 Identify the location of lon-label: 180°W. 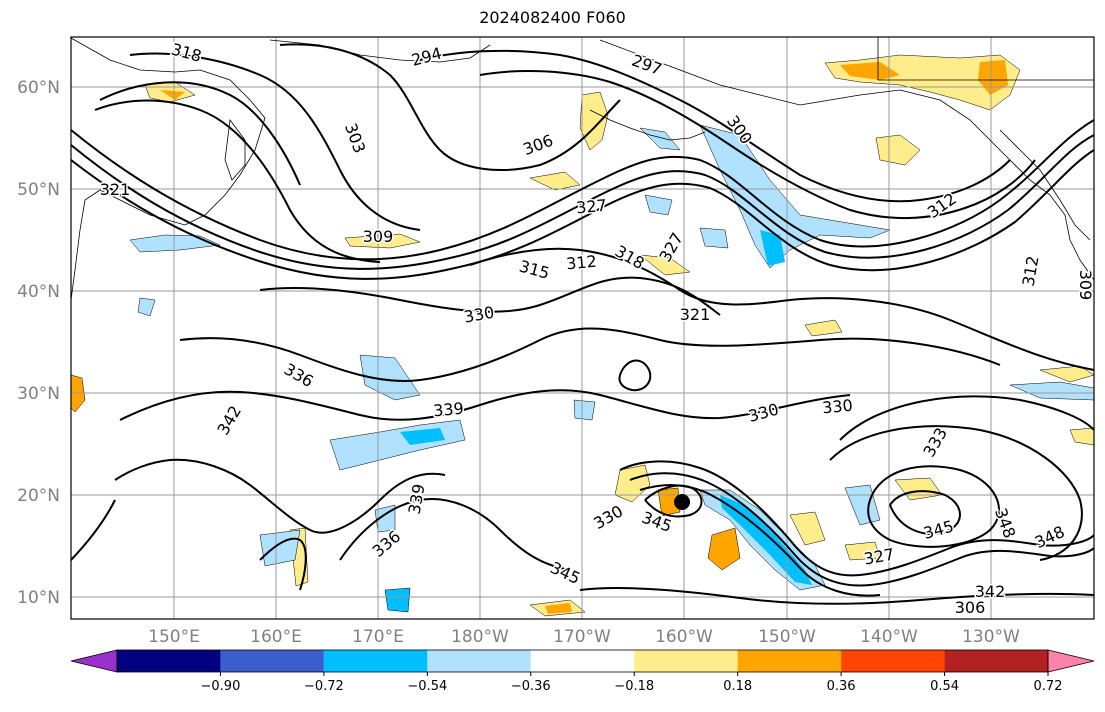
(480, 637).